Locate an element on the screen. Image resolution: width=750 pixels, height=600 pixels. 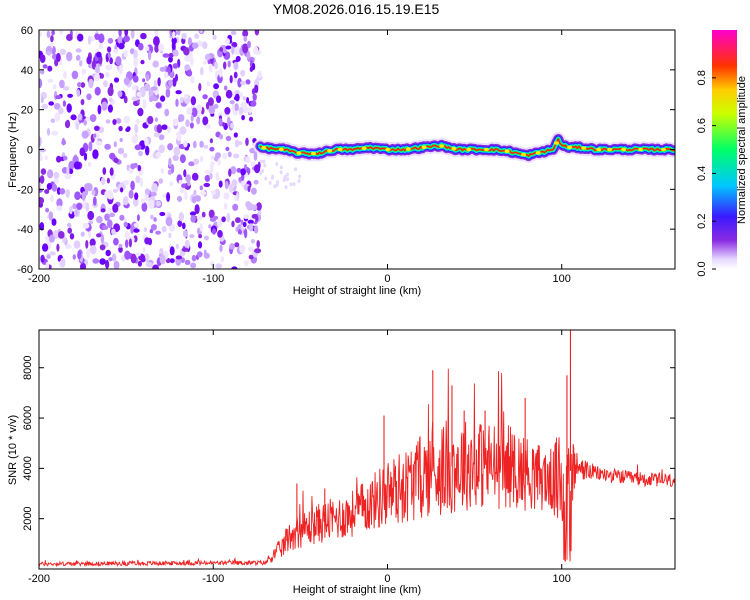
y-tick-label: -60 is located at coordinates (25, 270).